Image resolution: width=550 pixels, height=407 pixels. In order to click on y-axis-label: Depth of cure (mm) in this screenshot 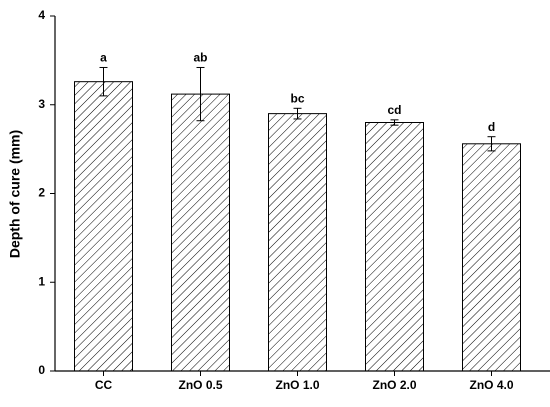, I will do `click(15, 194)`.